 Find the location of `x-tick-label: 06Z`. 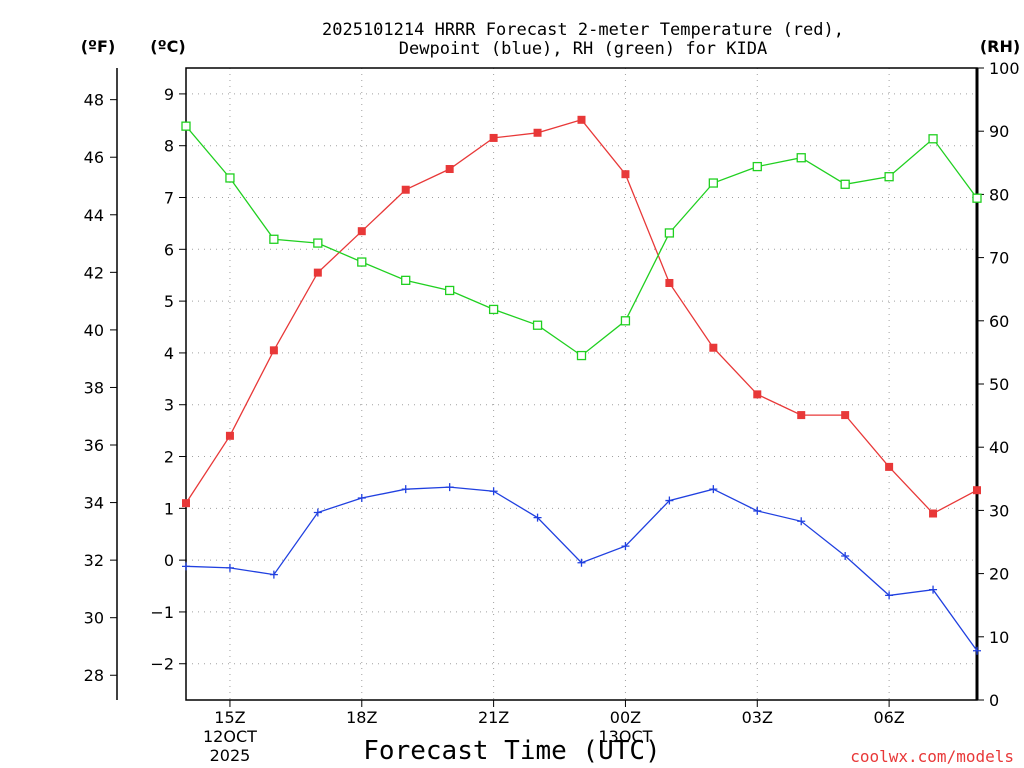

x-tick-label: 06Z is located at coordinates (888, 717).